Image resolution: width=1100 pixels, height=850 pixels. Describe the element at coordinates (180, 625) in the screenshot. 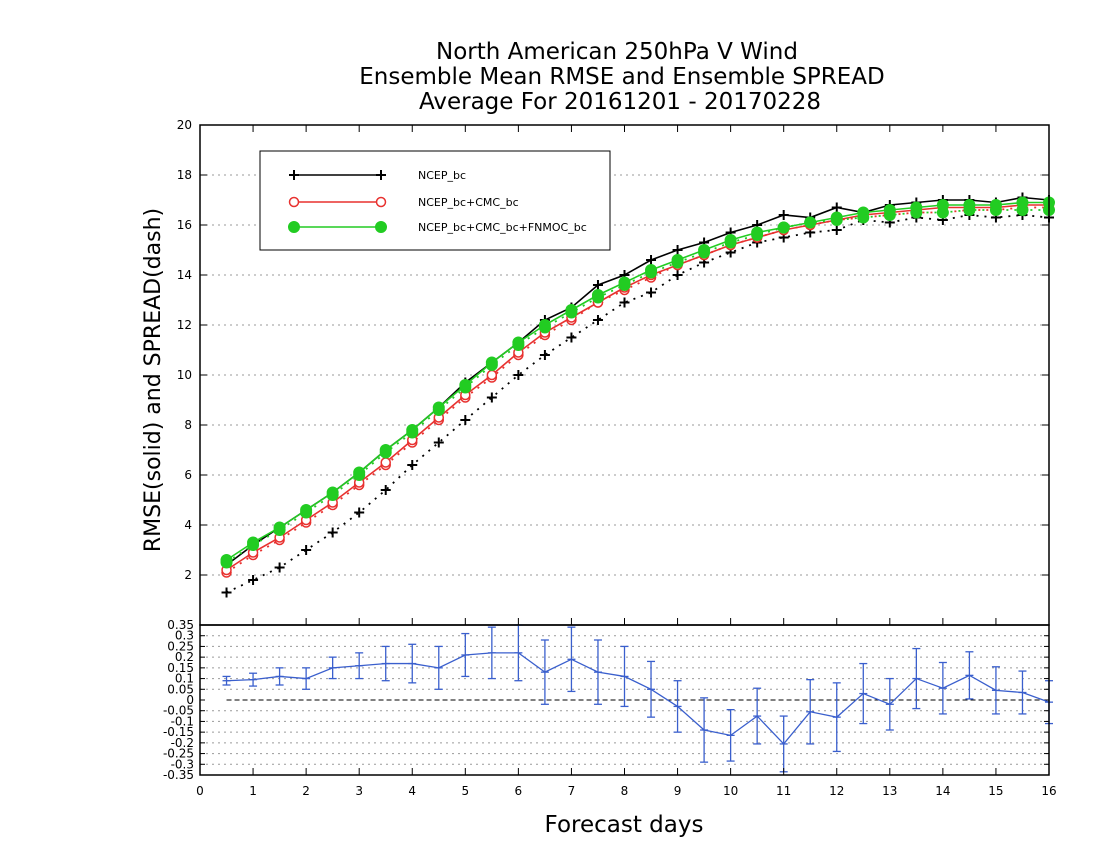

I see `lower-y-tick-label: 0.35` at that location.